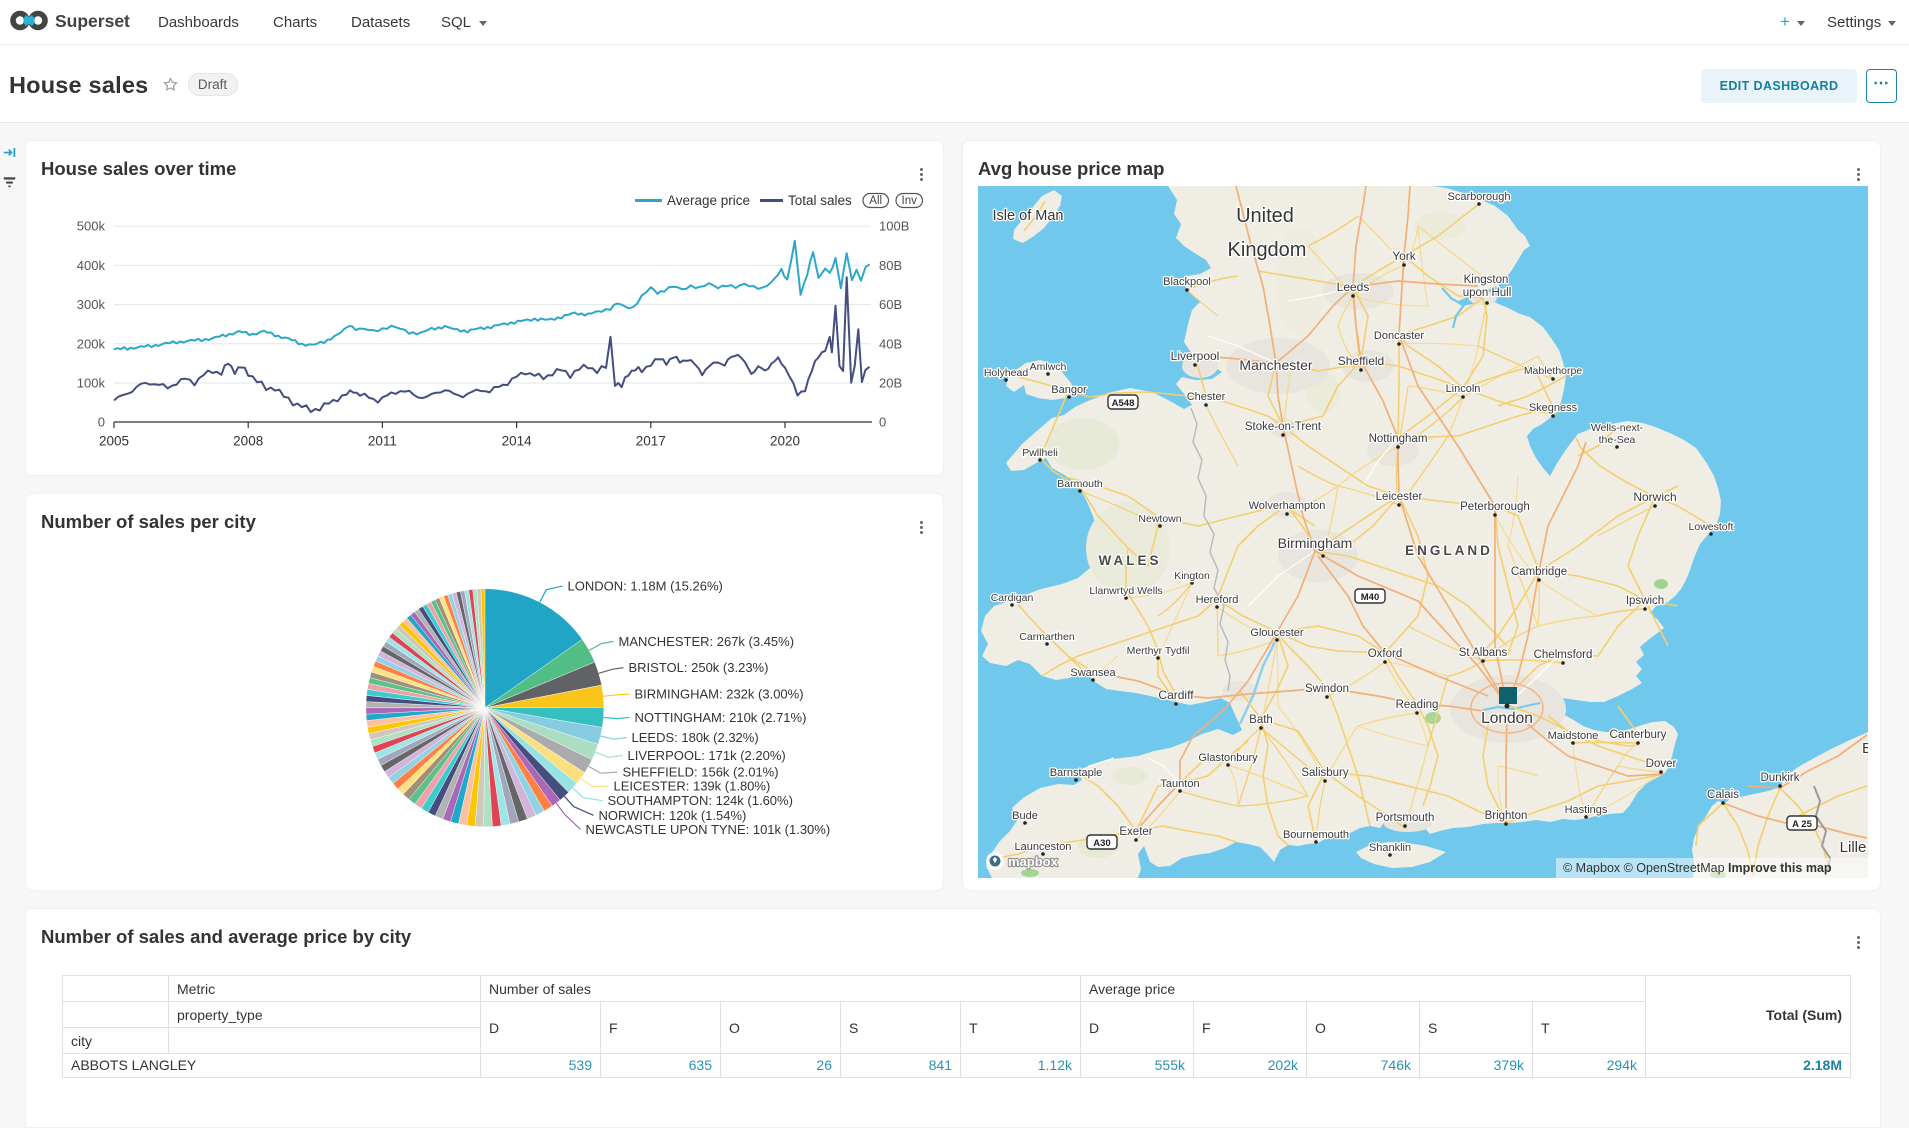  I want to click on svg-text: Skegness, so click(1553, 408).